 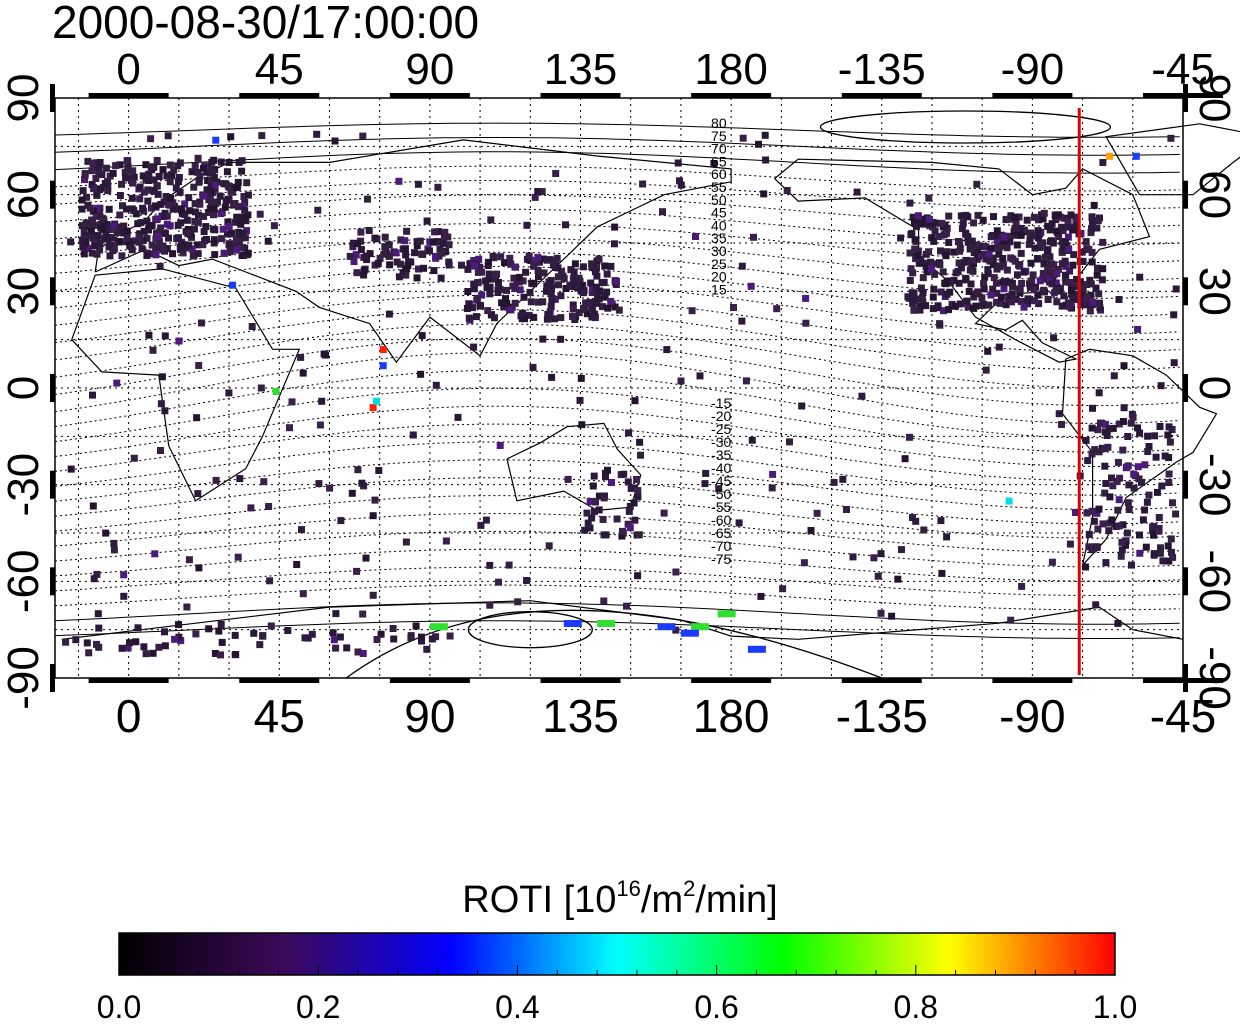 I want to click on mag-contour, so click(x=617, y=130).